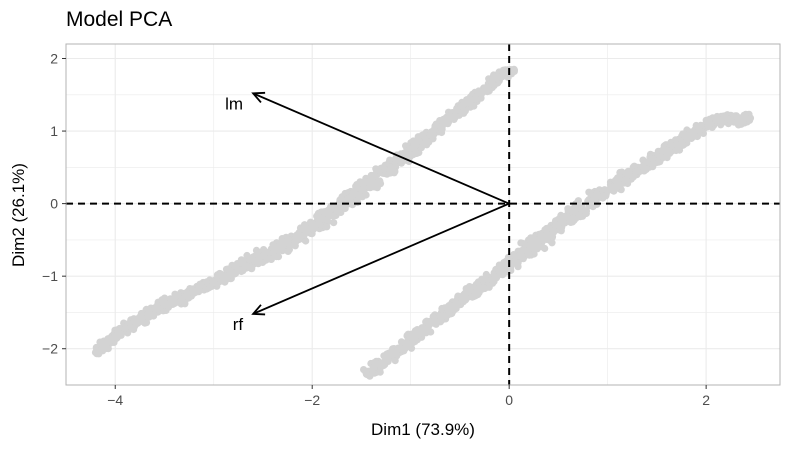 Image resolution: width=793 pixels, height=452 pixels. I want to click on y-tick-label: 1, so click(54, 131).